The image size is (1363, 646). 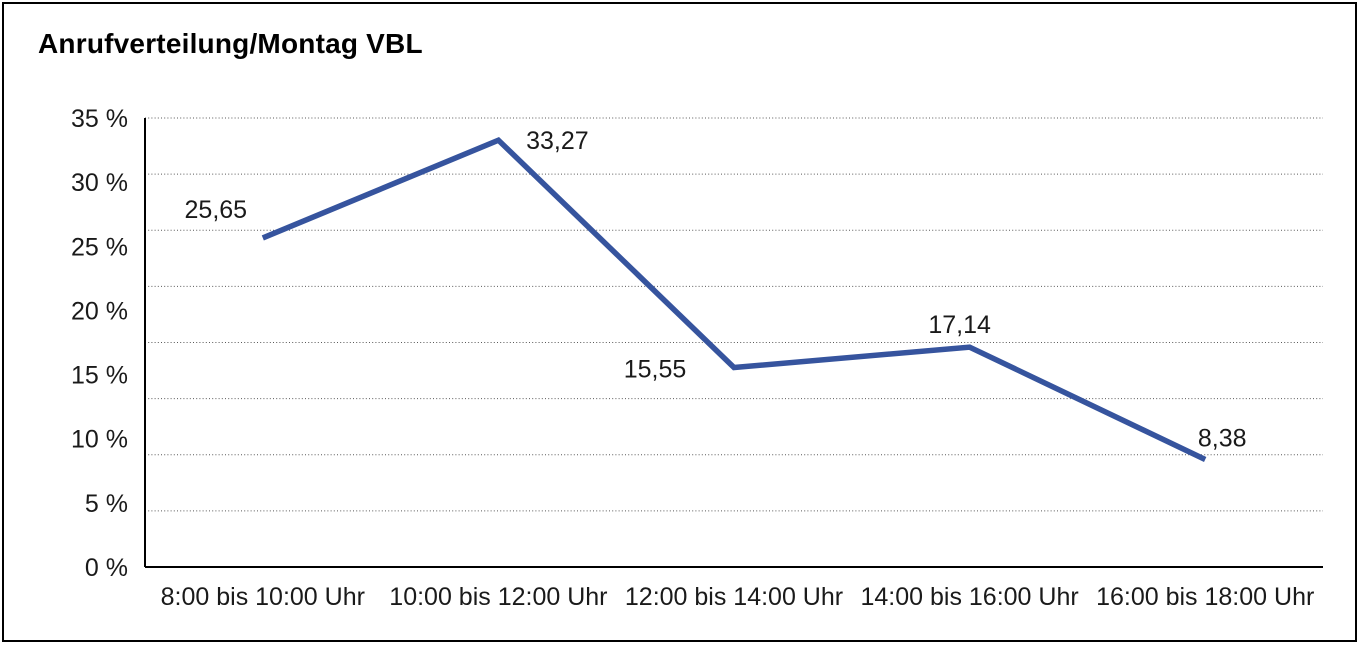 What do you see at coordinates (99, 376) in the screenshot?
I see `y-axis-tick-label: 15 %` at bounding box center [99, 376].